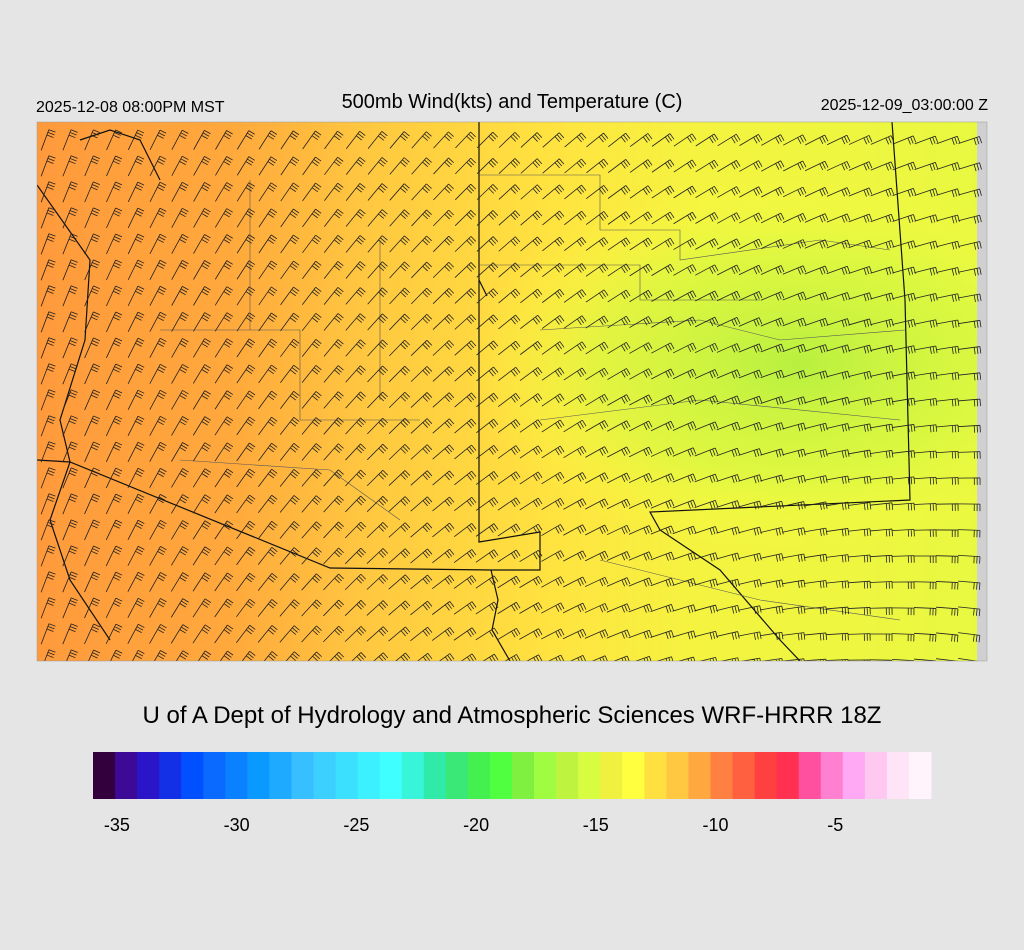 This screenshot has width=1024, height=950. I want to click on valid-local: 2025-12-08 08:00PM MST, so click(130, 107).